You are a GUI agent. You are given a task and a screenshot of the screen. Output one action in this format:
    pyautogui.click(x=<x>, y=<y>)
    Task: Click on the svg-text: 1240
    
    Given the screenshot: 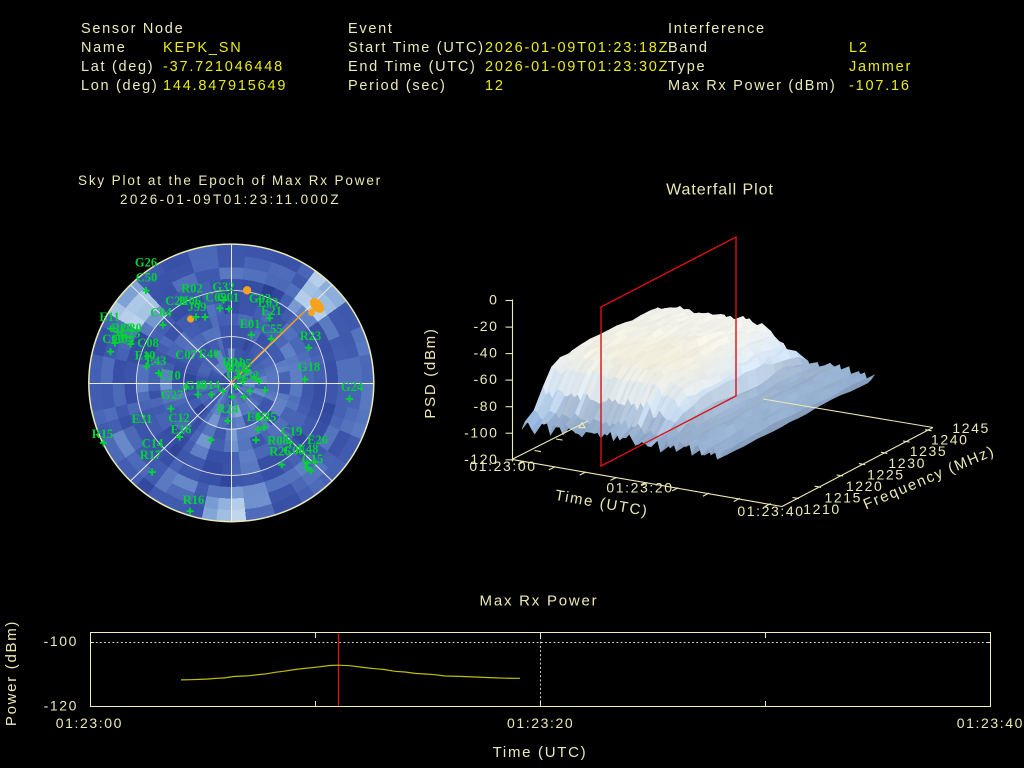 What is the action you would take?
    pyautogui.click(x=950, y=440)
    